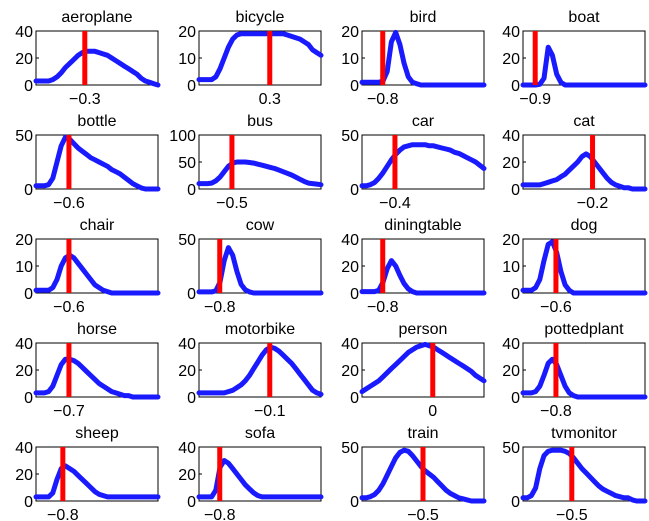 This screenshot has height=521, width=649. I want to click on subplot-horse: horse 0 20 40 −0.7, so click(88, 370).